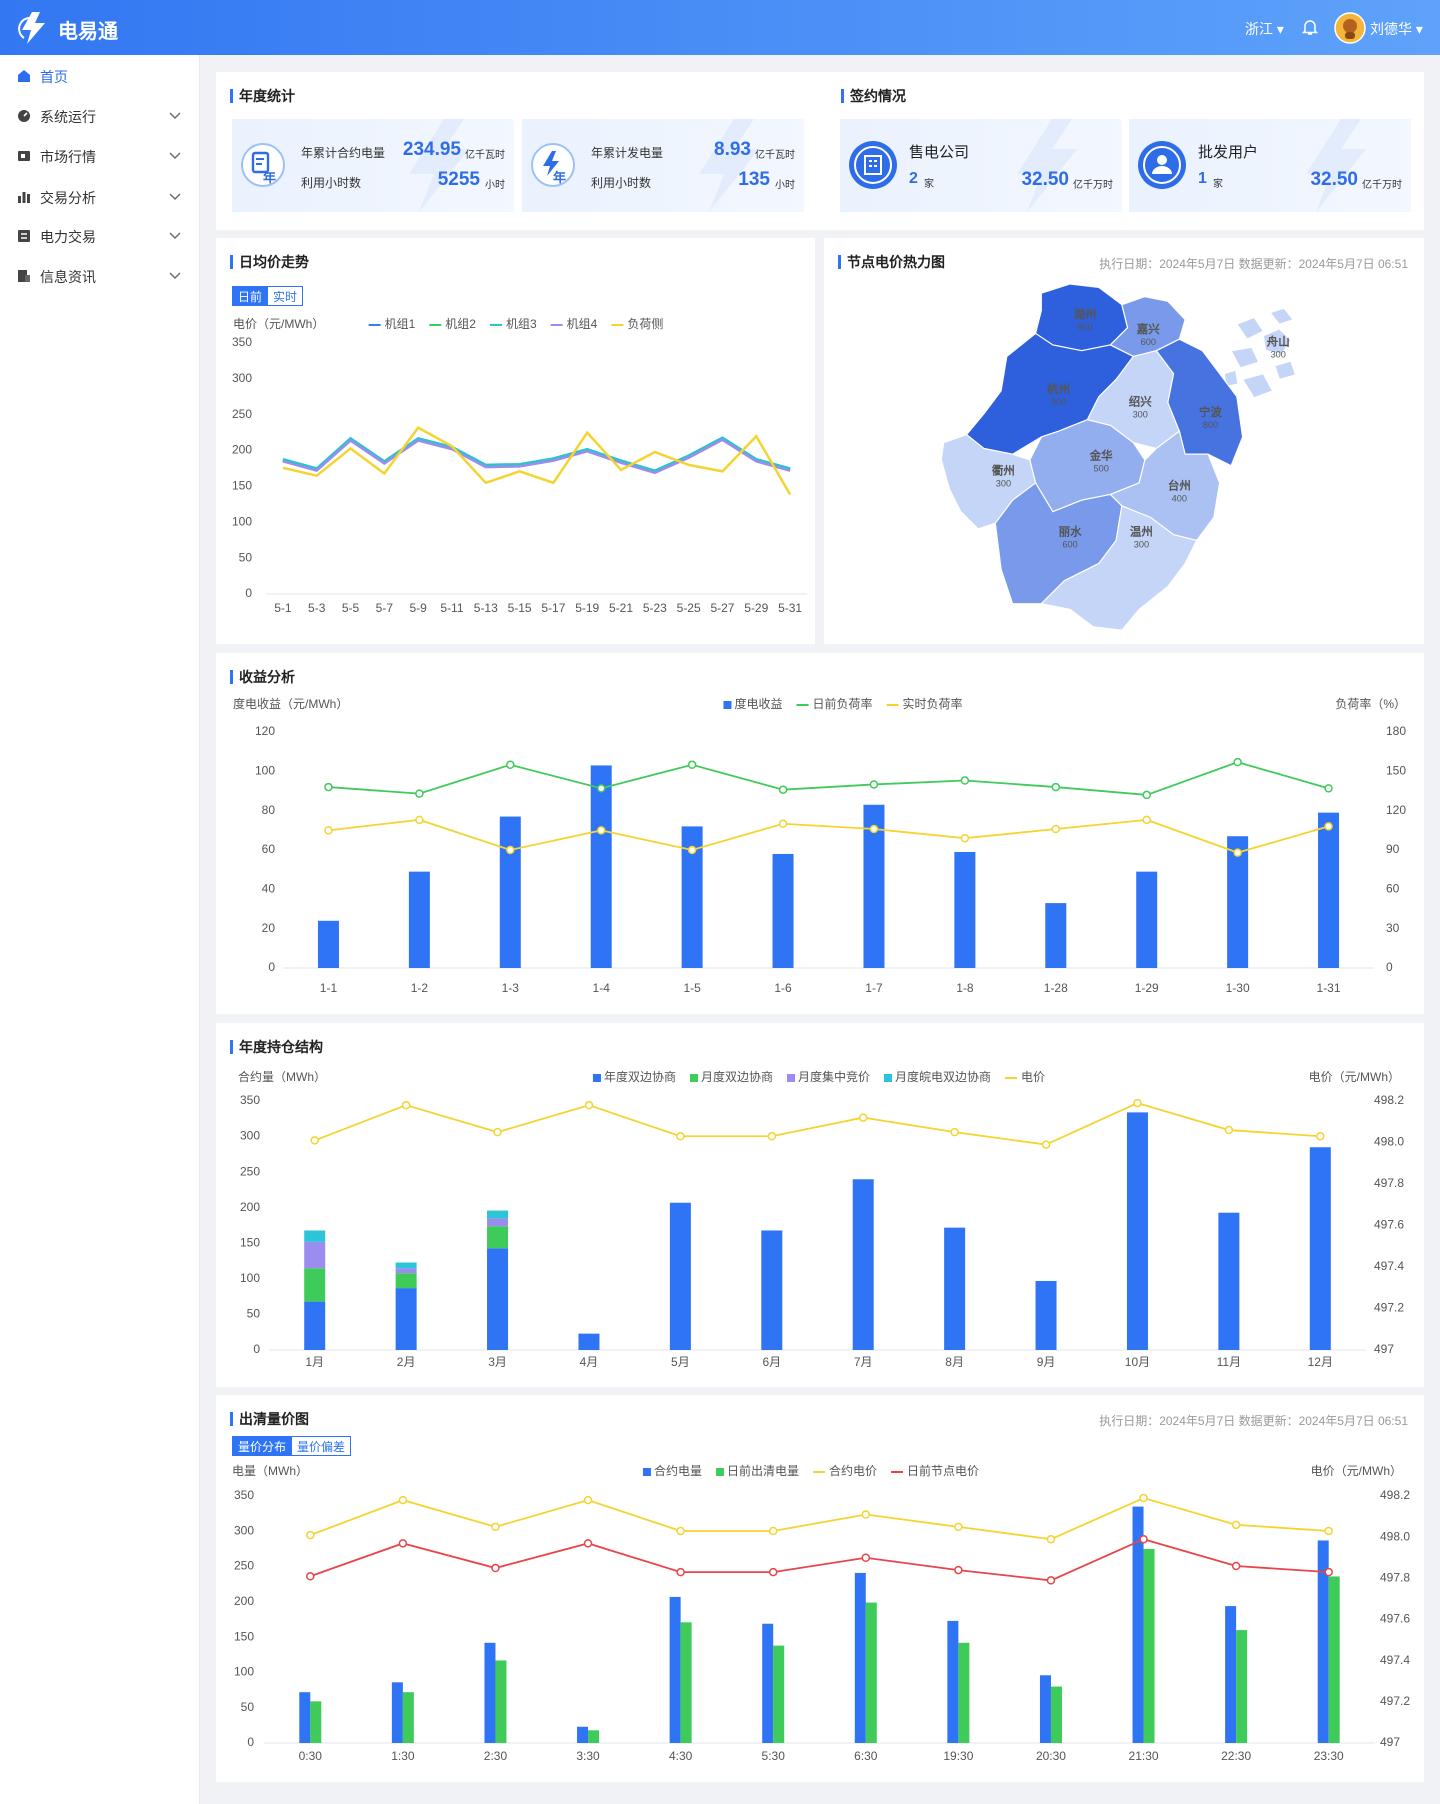 This screenshot has height=1804, width=1440. What do you see at coordinates (1084, 327) in the screenshot?
I see `region-value: 900` at bounding box center [1084, 327].